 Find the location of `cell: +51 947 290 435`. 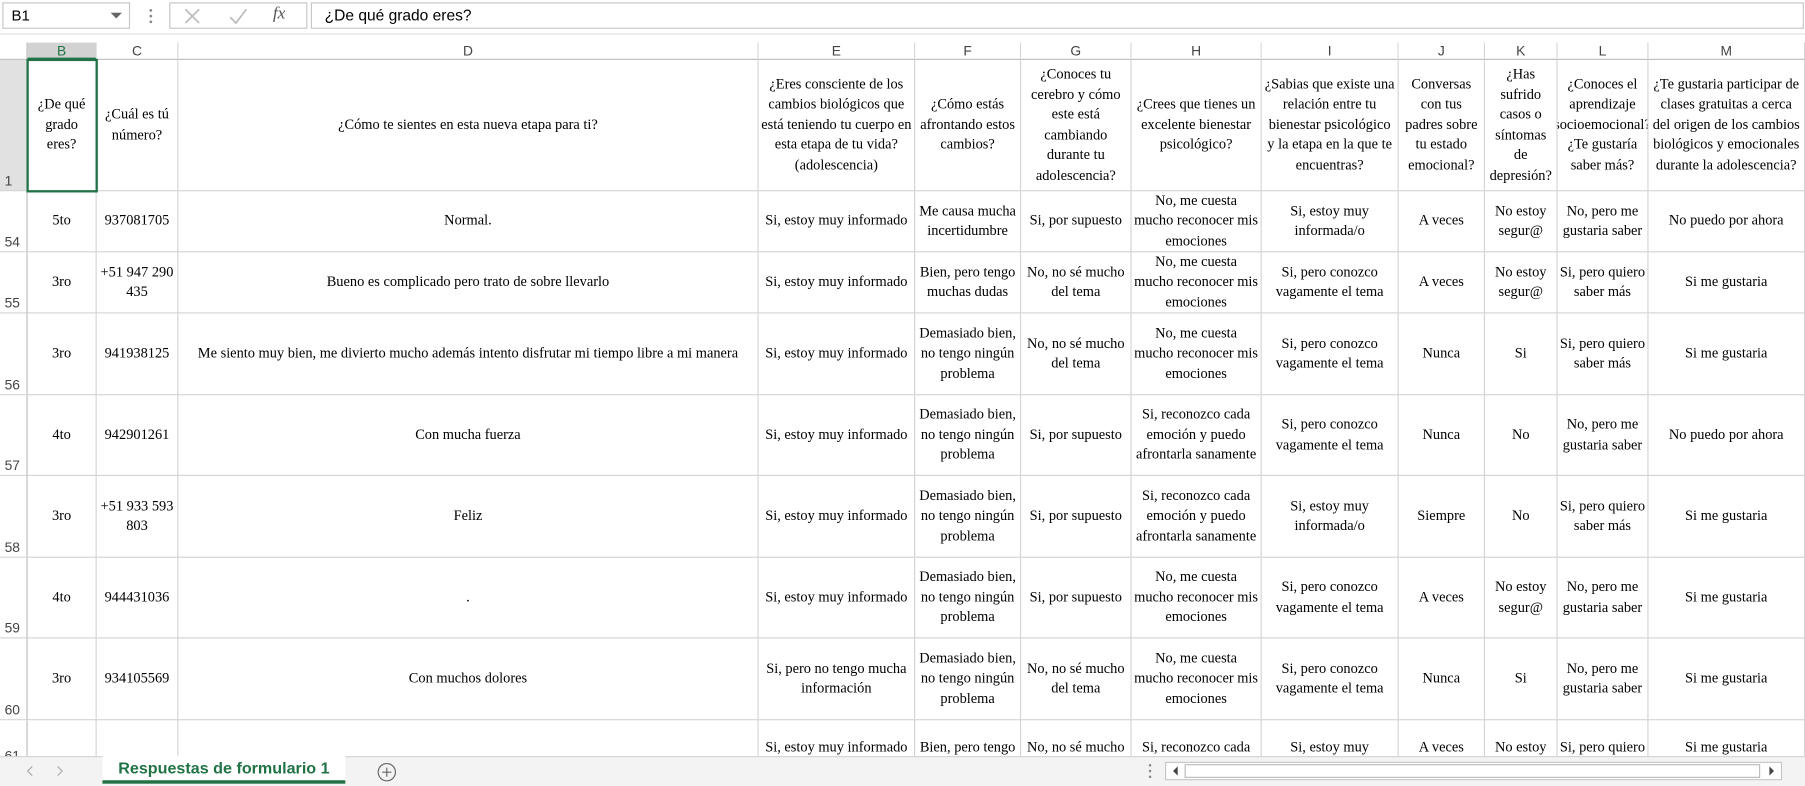

cell: +51 947 290 435 is located at coordinates (137, 283).